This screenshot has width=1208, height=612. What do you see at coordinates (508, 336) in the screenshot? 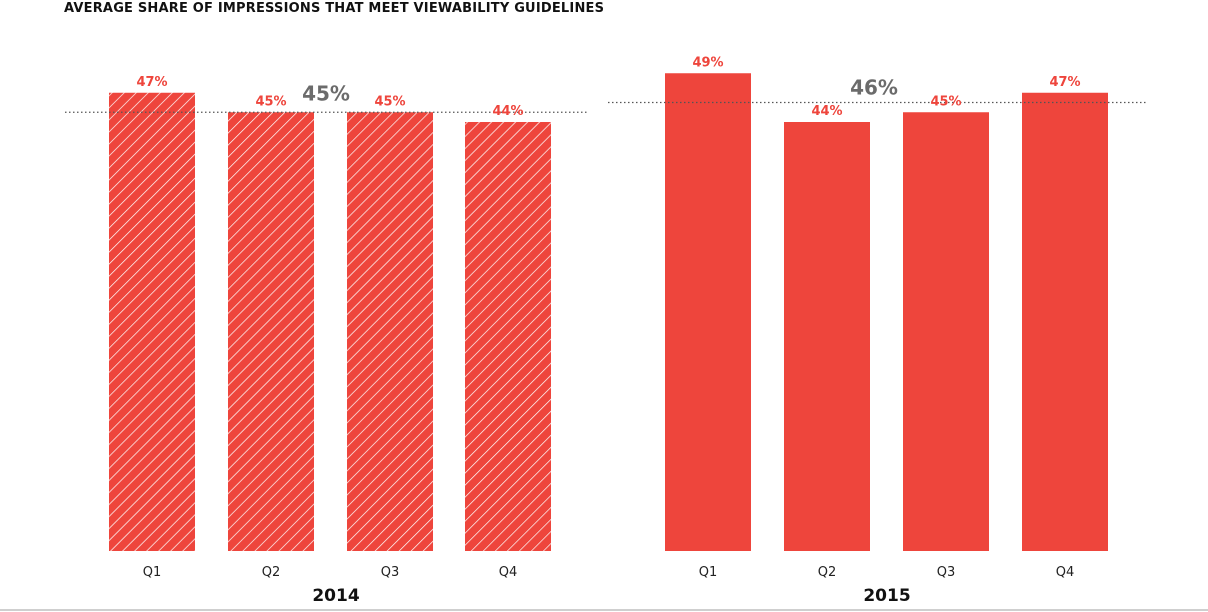
I see `bar-2014-q4` at bounding box center [508, 336].